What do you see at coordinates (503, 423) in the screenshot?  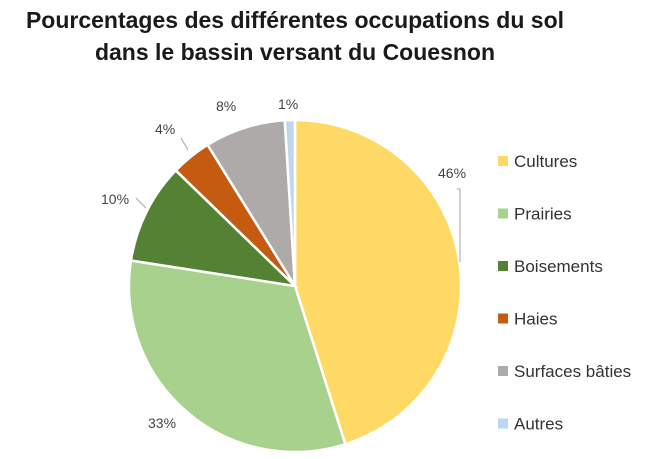 I see `legend-swatch-autres` at bounding box center [503, 423].